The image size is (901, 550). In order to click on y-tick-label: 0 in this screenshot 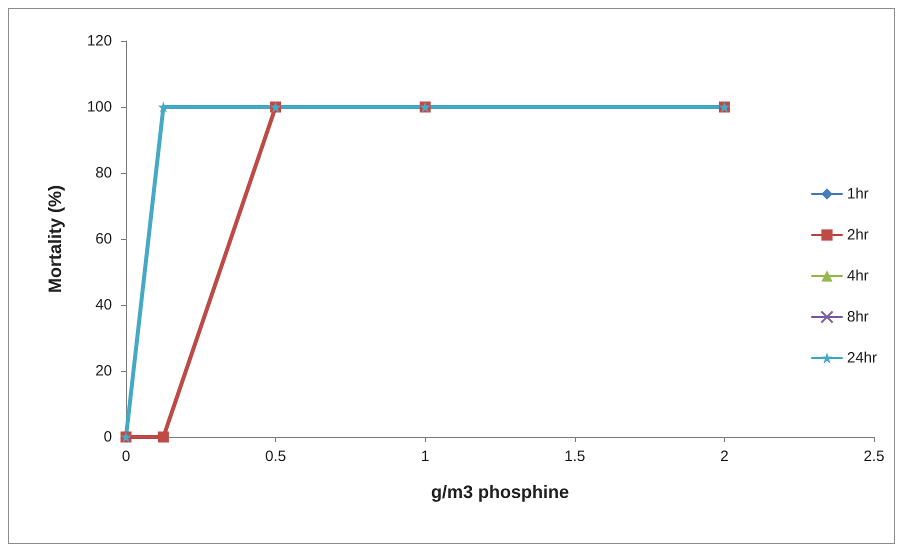, I will do `click(108, 437)`.